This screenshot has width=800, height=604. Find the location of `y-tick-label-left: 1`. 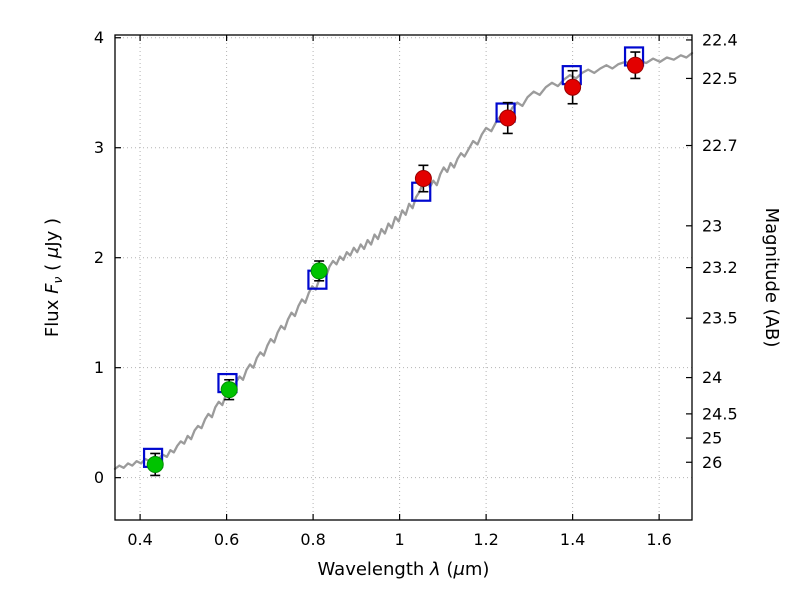

y-tick-label-left: 1 is located at coordinates (99, 367).